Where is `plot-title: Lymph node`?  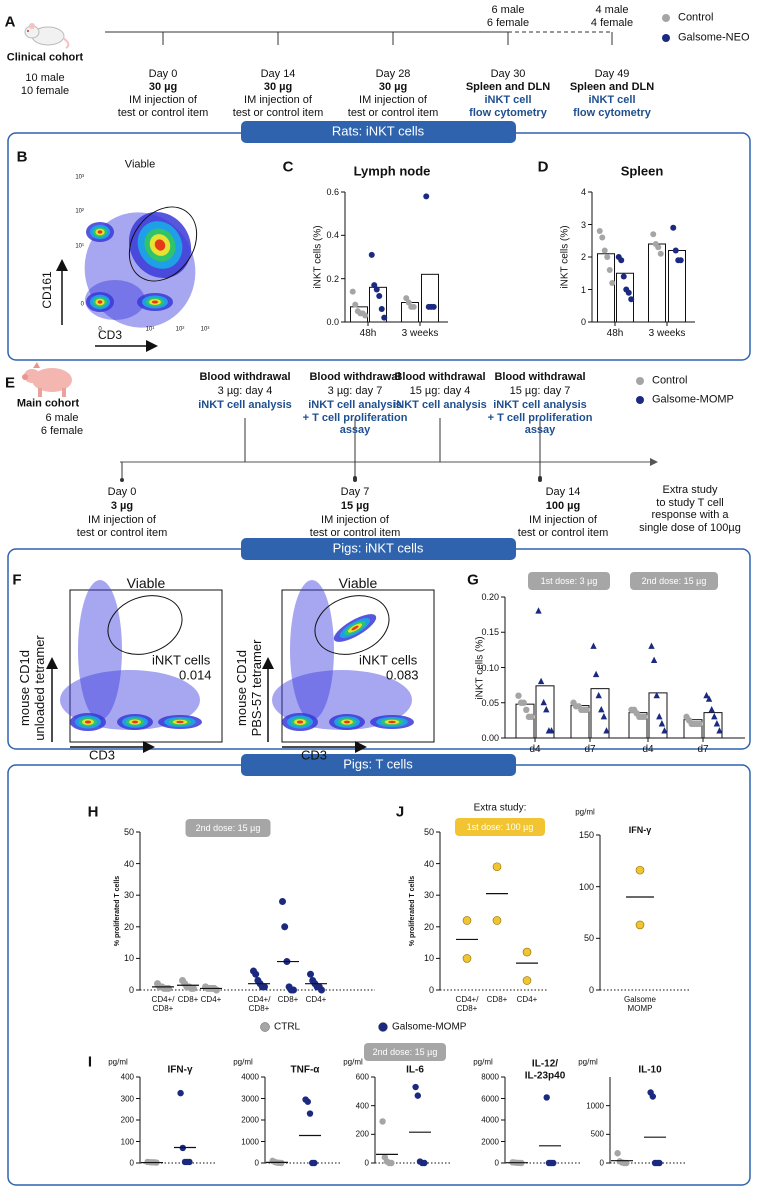 plot-title: Lymph node is located at coordinates (392, 171).